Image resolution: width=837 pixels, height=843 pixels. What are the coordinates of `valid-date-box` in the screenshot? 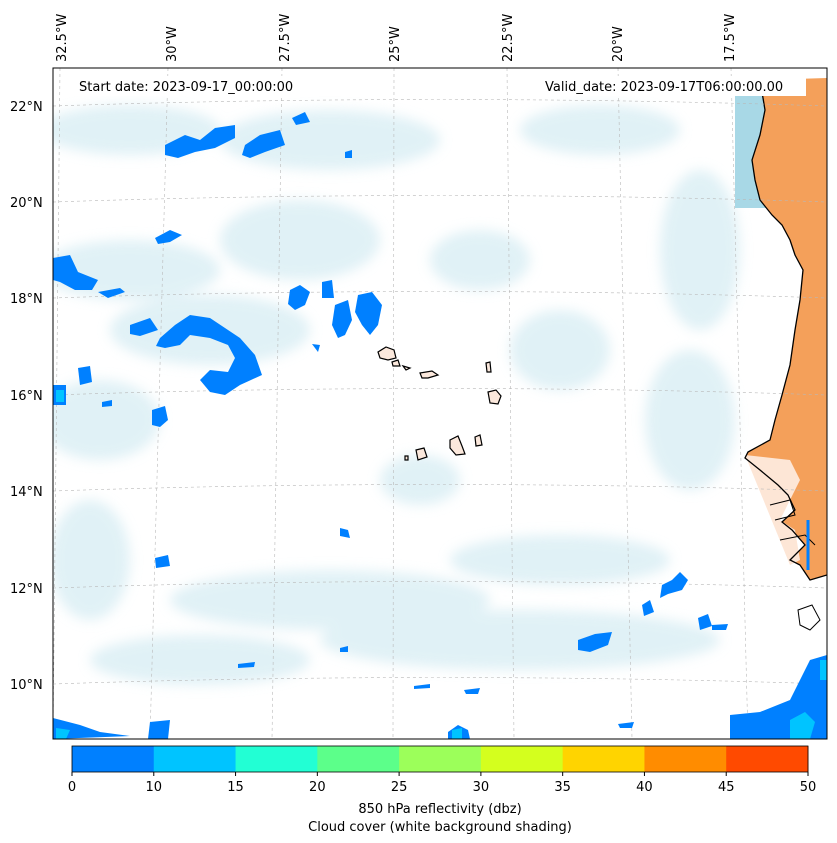 It's located at (673, 86).